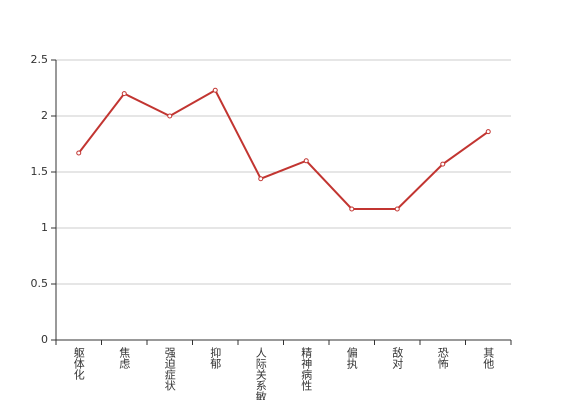 Image resolution: width=567 pixels, height=400 pixels. Describe the element at coordinates (40, 59) in the screenshot. I see `y-tick-label: 2.5` at that location.